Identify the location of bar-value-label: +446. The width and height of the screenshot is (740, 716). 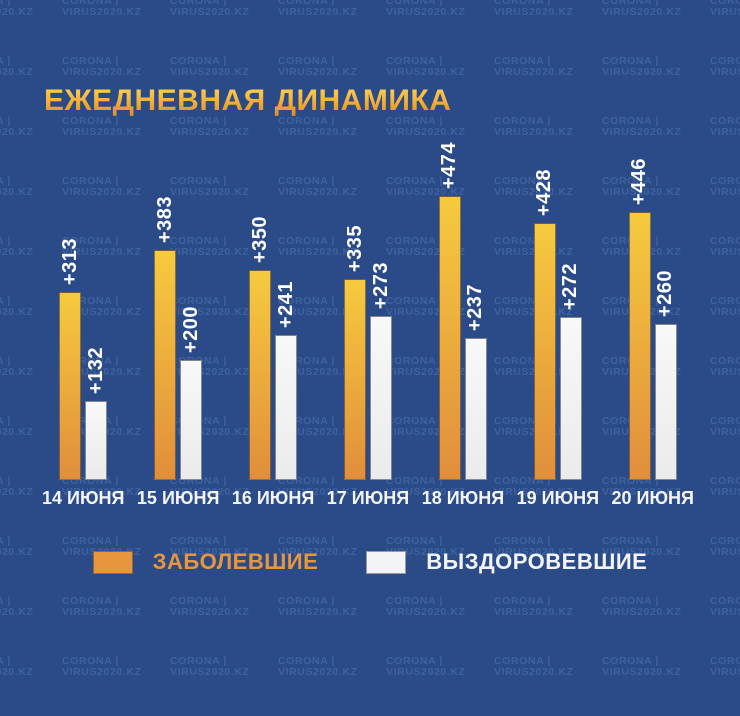
(639, 181).